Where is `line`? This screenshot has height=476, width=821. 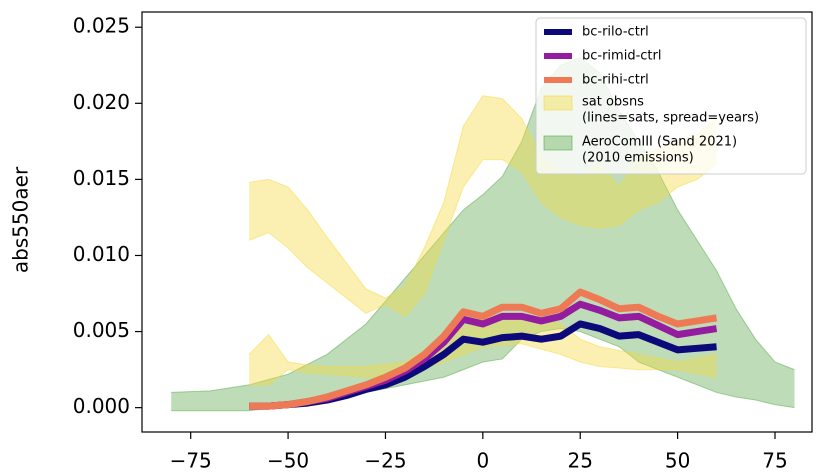 line is located at coordinates (483, 349).